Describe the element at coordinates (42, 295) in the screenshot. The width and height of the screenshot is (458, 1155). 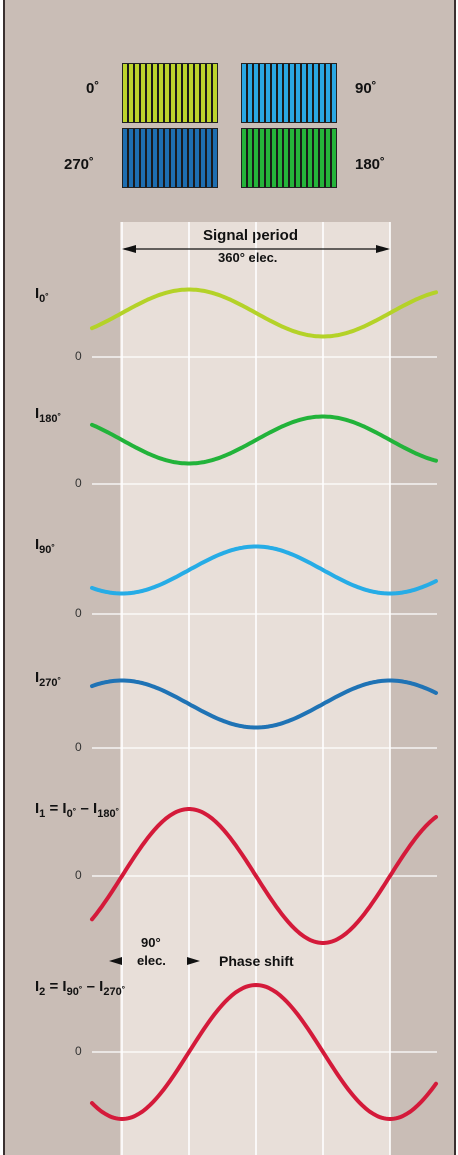
I see `signal-label-0: I0˚` at that location.